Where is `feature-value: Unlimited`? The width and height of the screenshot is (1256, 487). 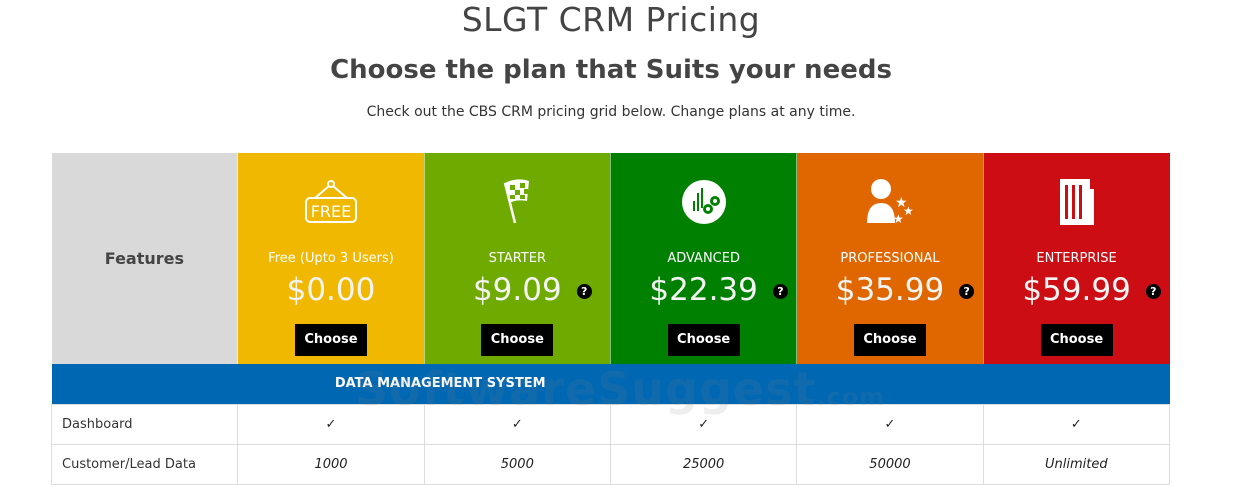 feature-value: Unlimited is located at coordinates (1076, 464).